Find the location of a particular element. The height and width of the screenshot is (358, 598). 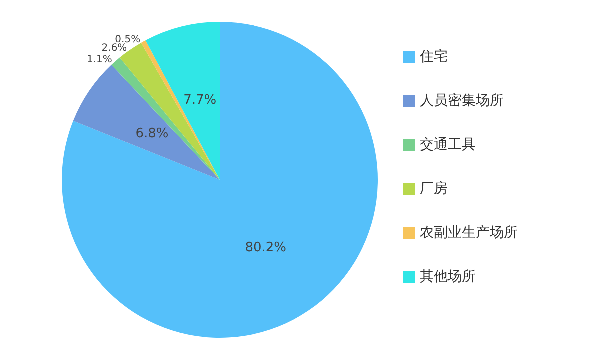

legend-label: 住宅 is located at coordinates (433, 57).